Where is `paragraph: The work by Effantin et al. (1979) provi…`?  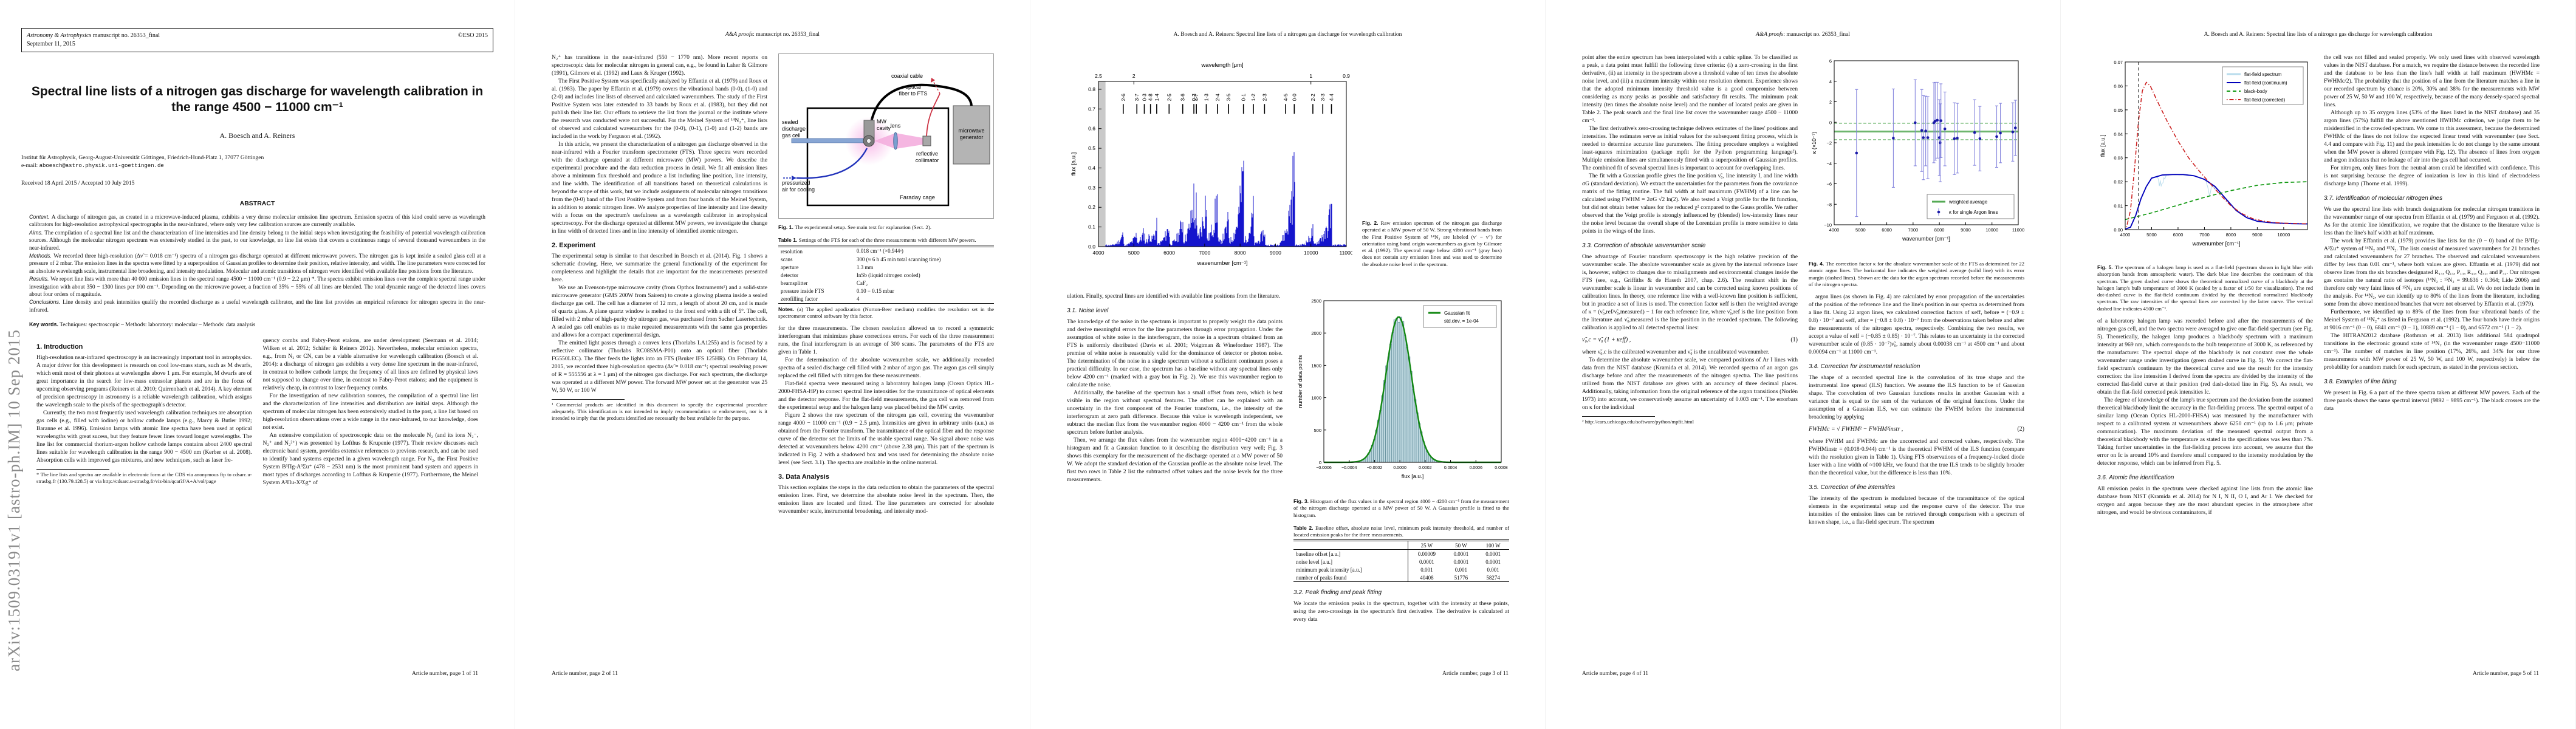 paragraph: The work by Effantin et al. (1979) provi… is located at coordinates (2432, 273).